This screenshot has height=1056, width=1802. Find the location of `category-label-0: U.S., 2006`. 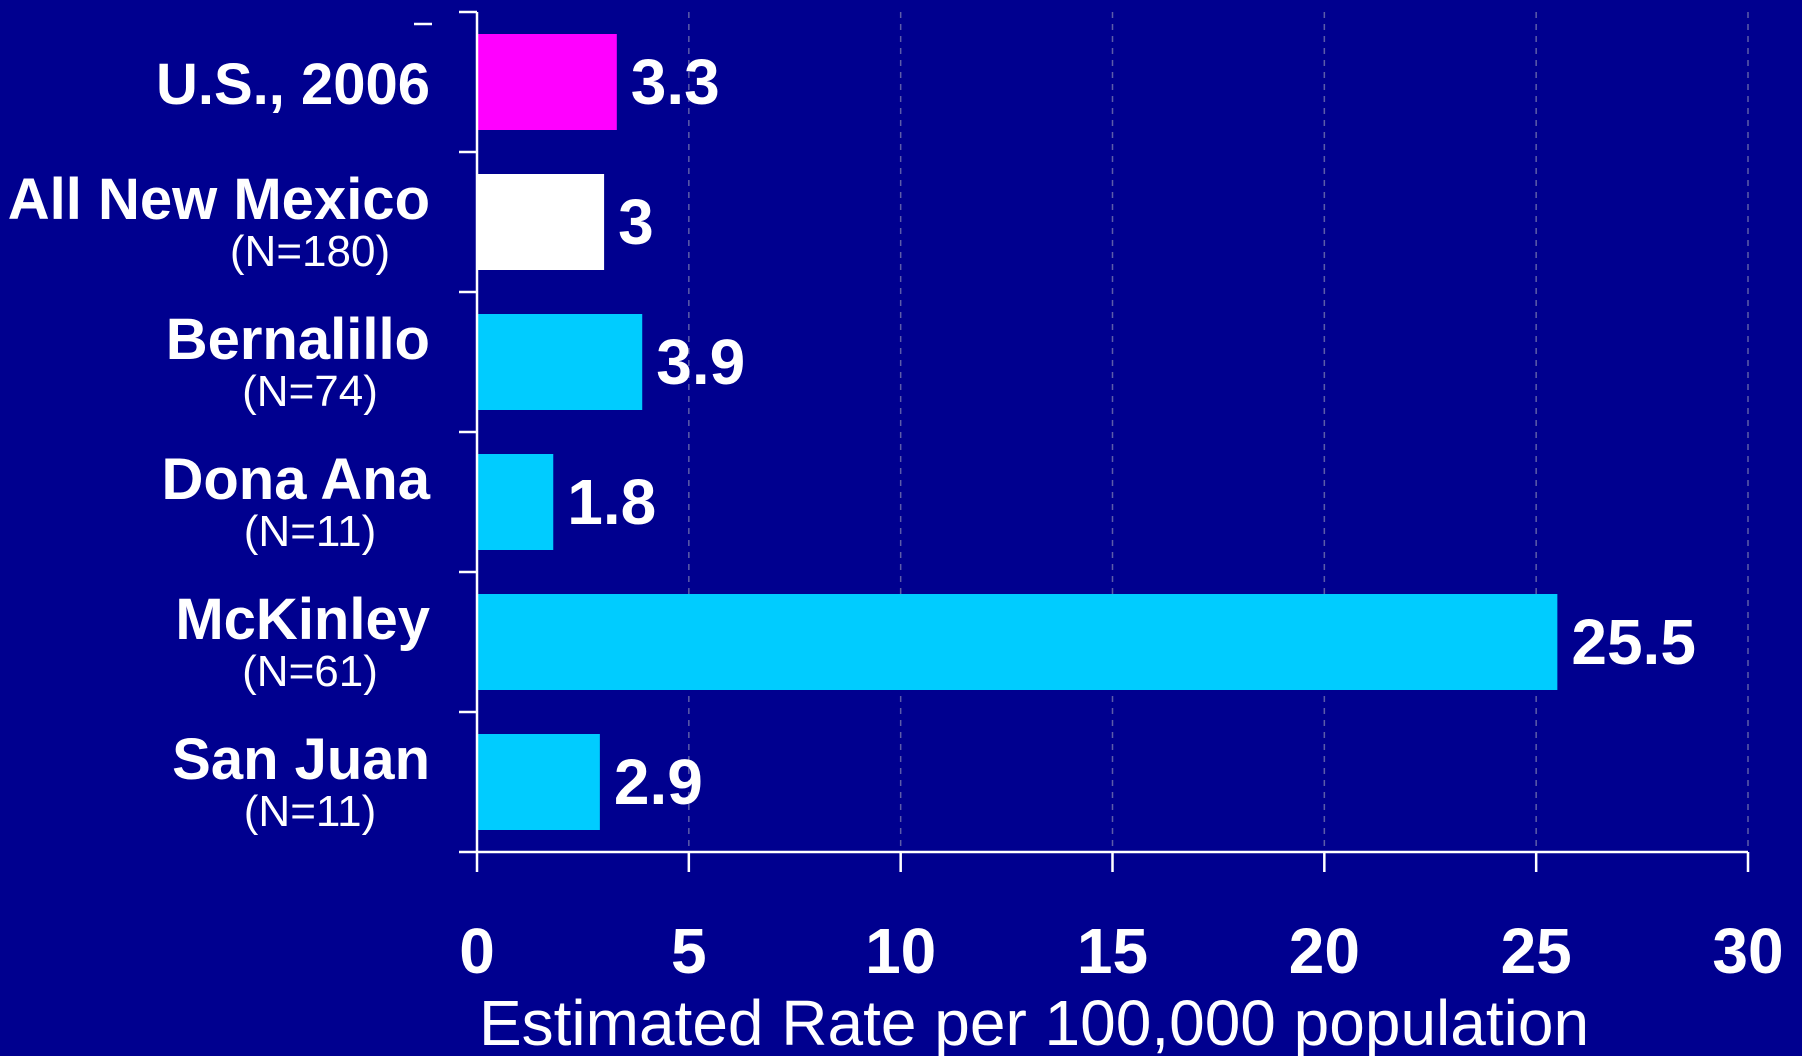

category-label-0: U.S., 2006 is located at coordinates (293, 84).